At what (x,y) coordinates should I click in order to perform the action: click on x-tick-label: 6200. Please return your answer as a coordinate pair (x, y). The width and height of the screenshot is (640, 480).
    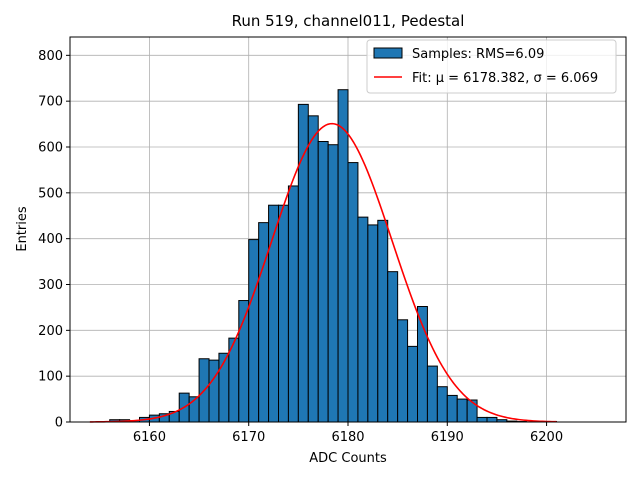
    Looking at the image, I should click on (546, 437).